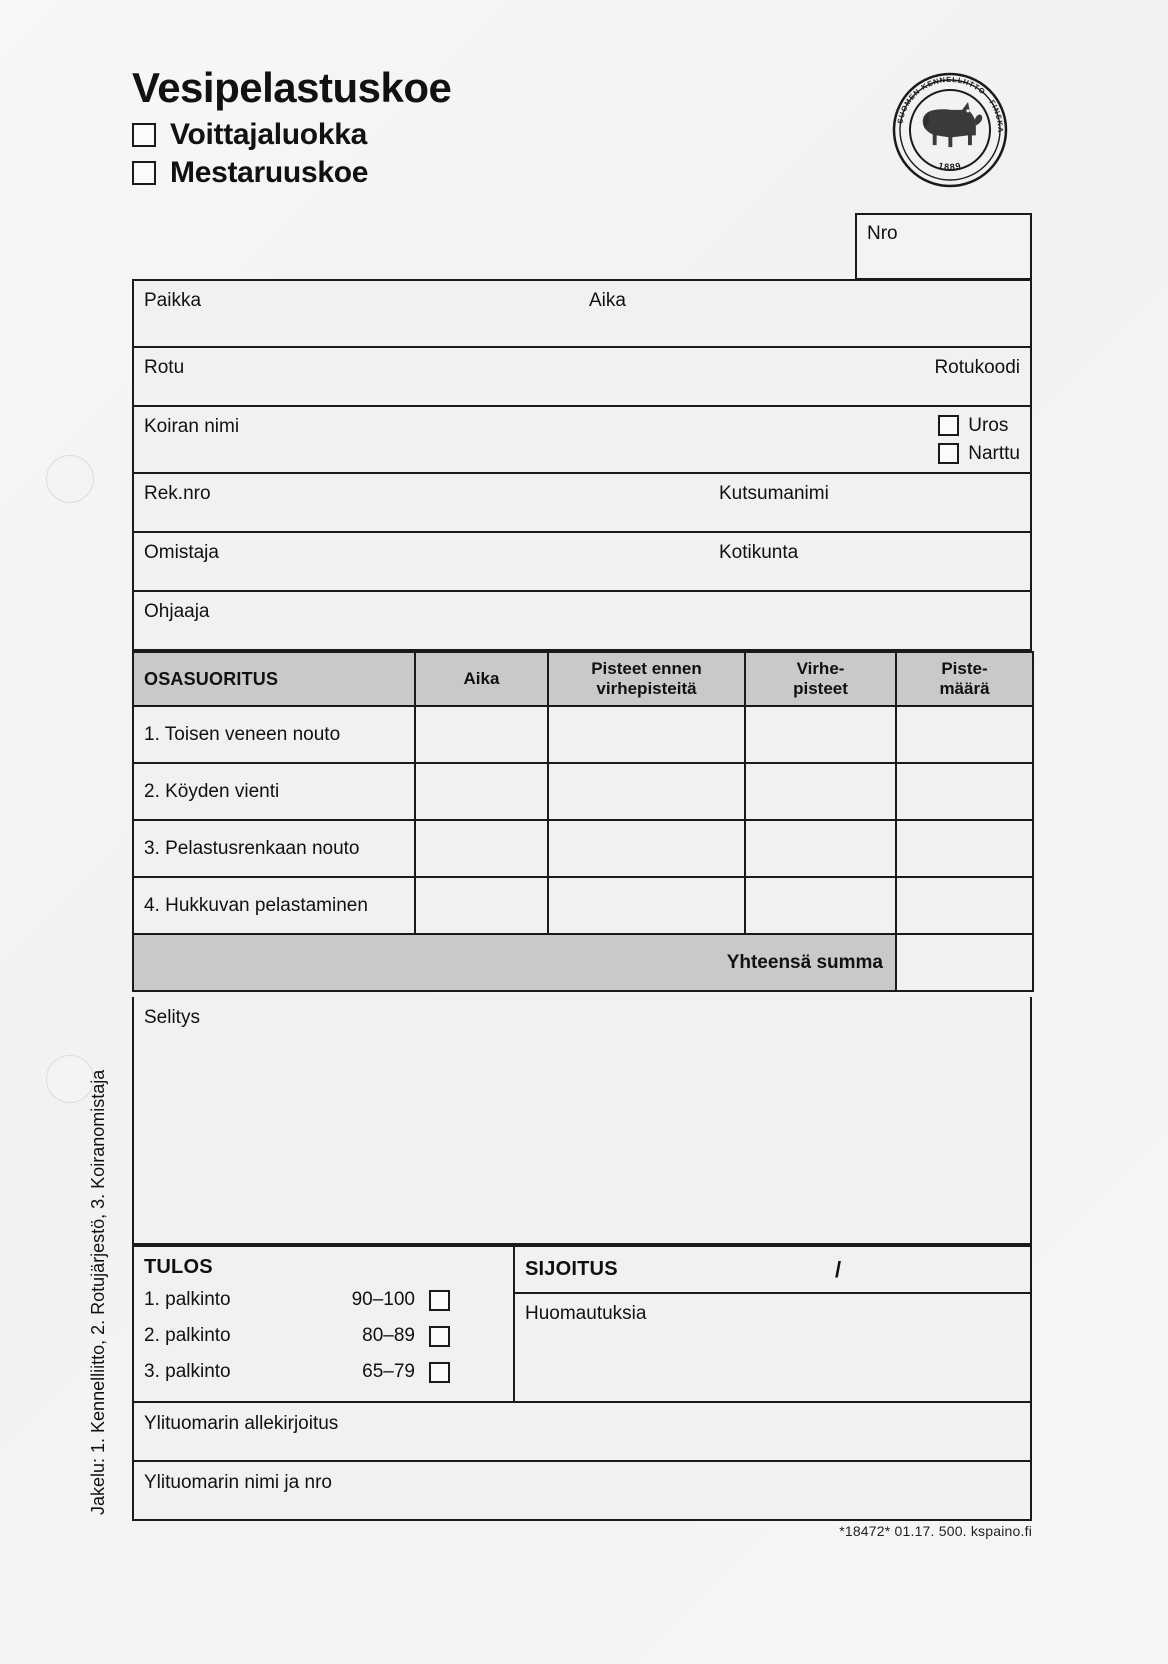  Describe the element at coordinates (582, 621) in the screenshot. I see `row-ohjaaja: Ohjaaja` at that location.